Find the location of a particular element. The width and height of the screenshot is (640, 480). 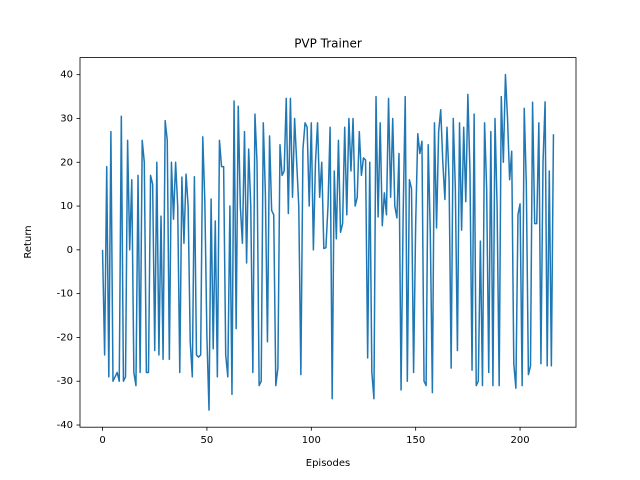

y-tick-label: 20 is located at coordinates (66, 162).